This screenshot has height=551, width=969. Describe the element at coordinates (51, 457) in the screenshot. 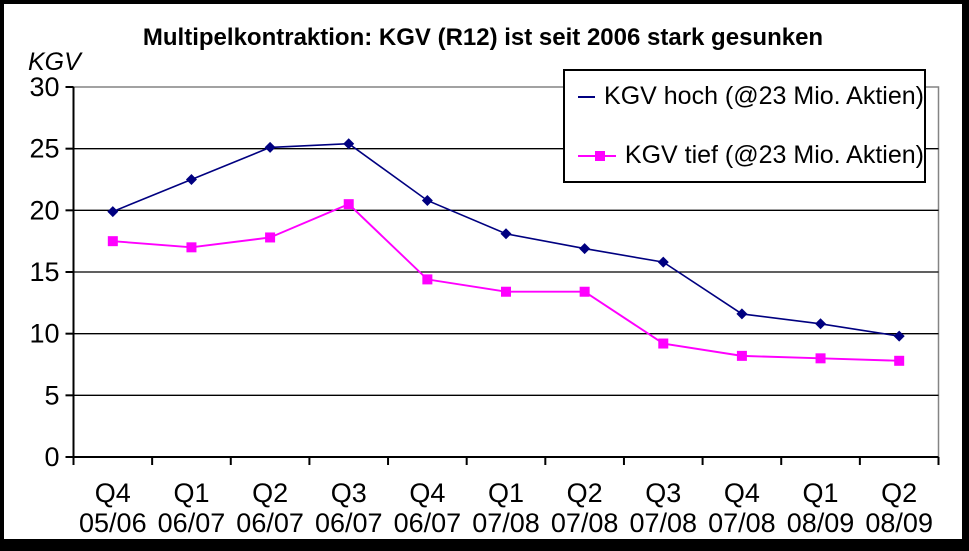

I see `y-tick-label: 0` at that location.